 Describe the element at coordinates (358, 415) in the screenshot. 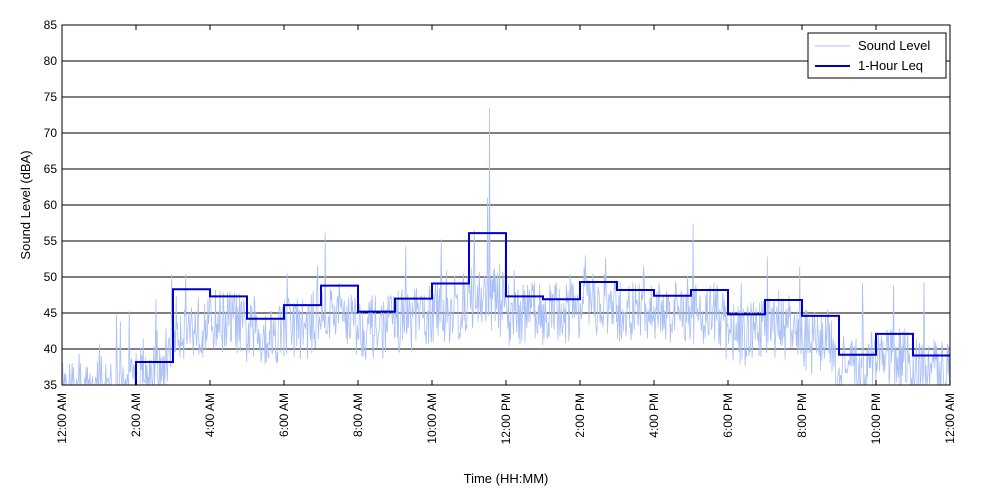

I see `x-tick-label: 8:00 AM` at that location.